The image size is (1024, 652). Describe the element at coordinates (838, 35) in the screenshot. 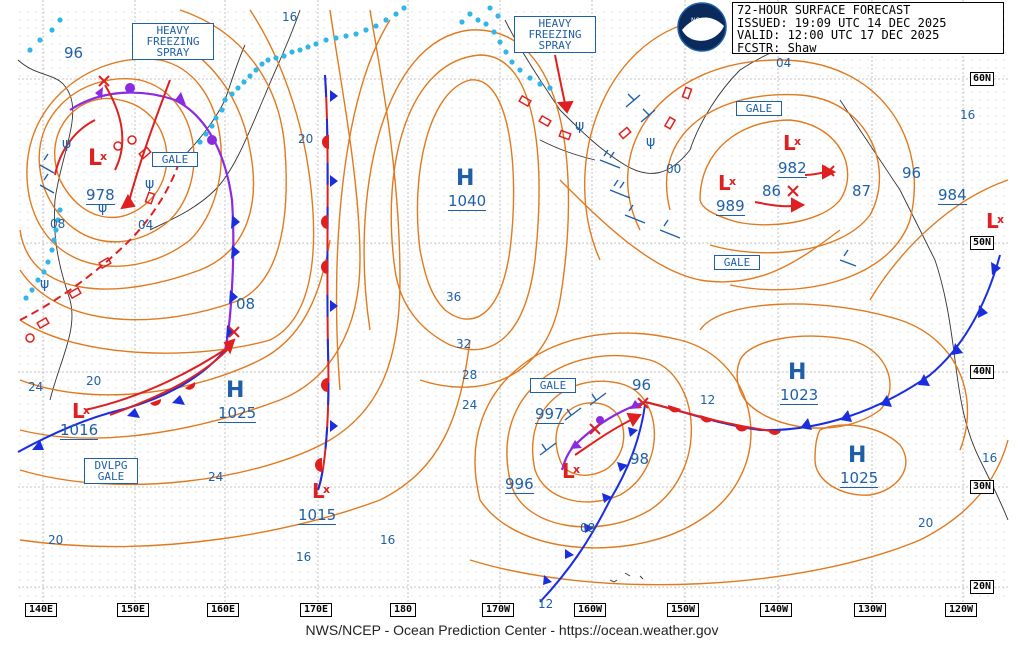

I see `valid-time: VALID: 12:00 UTC 17 DEC 2025` at that location.